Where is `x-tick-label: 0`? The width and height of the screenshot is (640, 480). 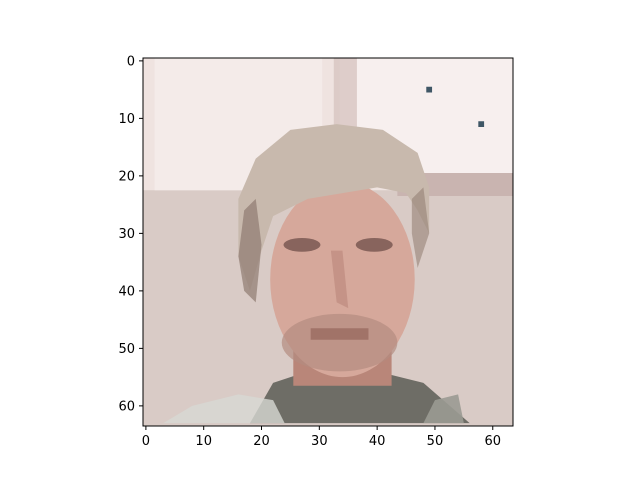
x-tick-label: 0 is located at coordinates (146, 441).